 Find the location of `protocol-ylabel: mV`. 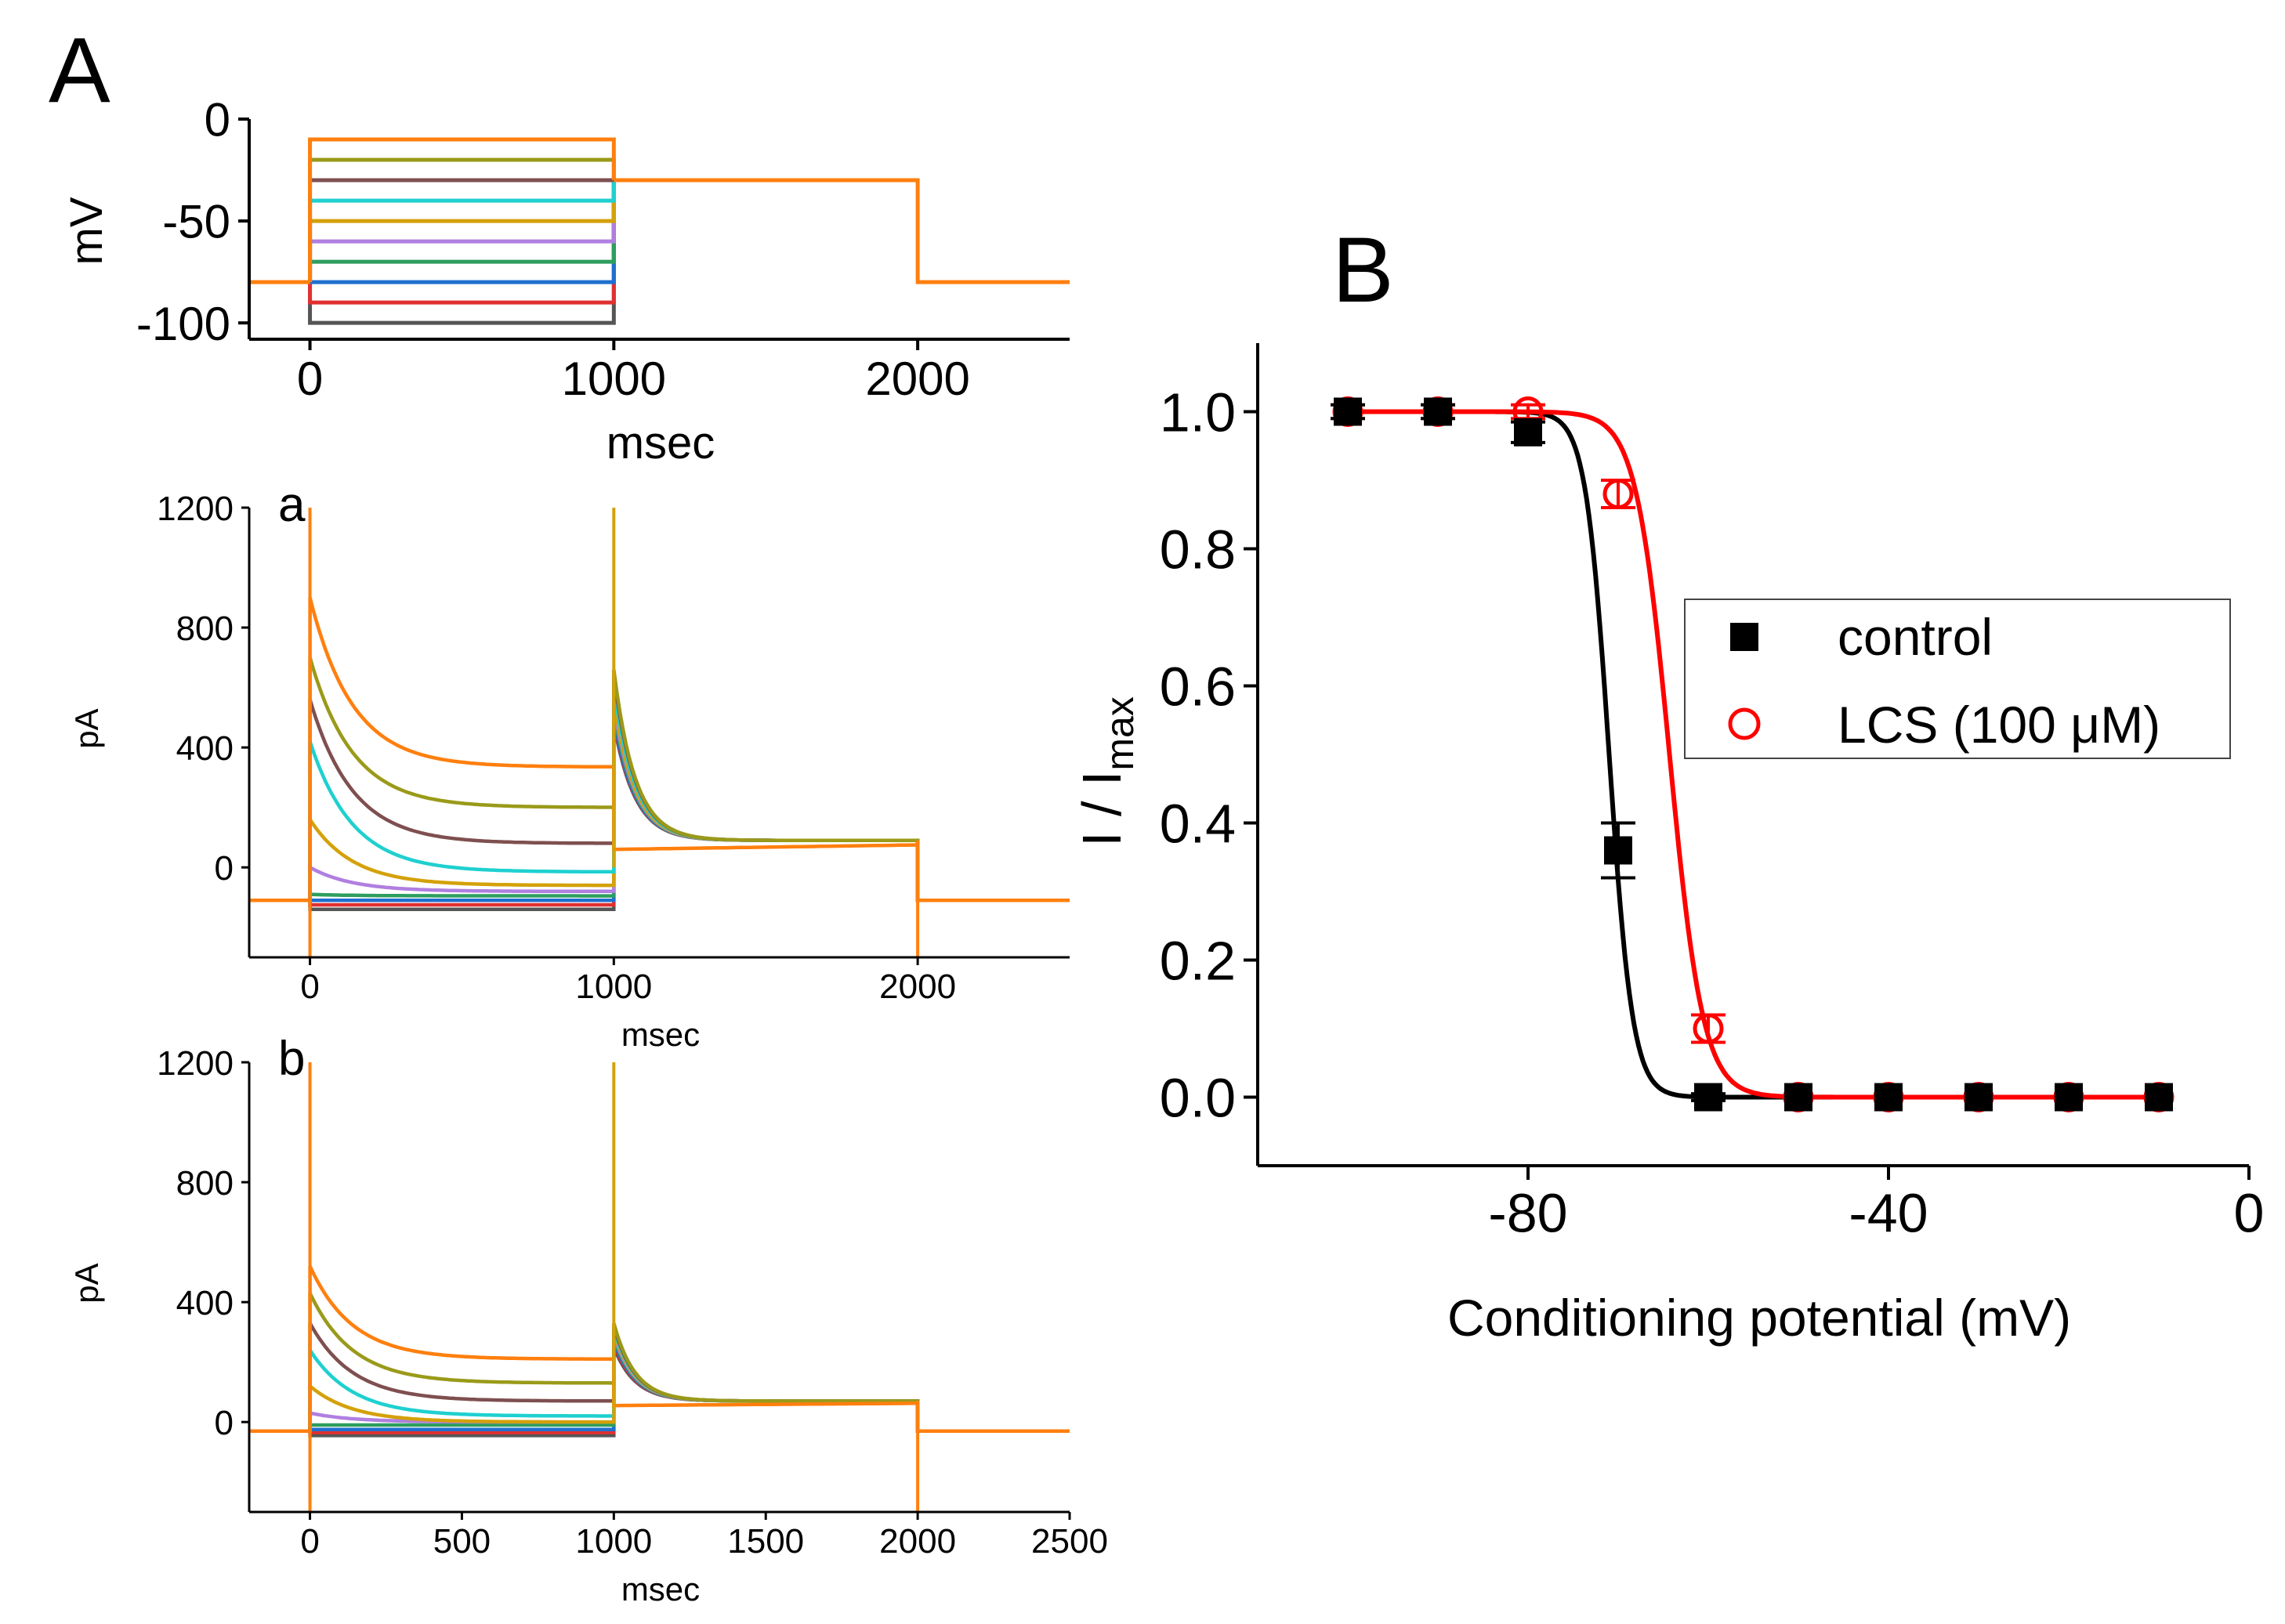

protocol-ylabel: mV is located at coordinates (87, 231).